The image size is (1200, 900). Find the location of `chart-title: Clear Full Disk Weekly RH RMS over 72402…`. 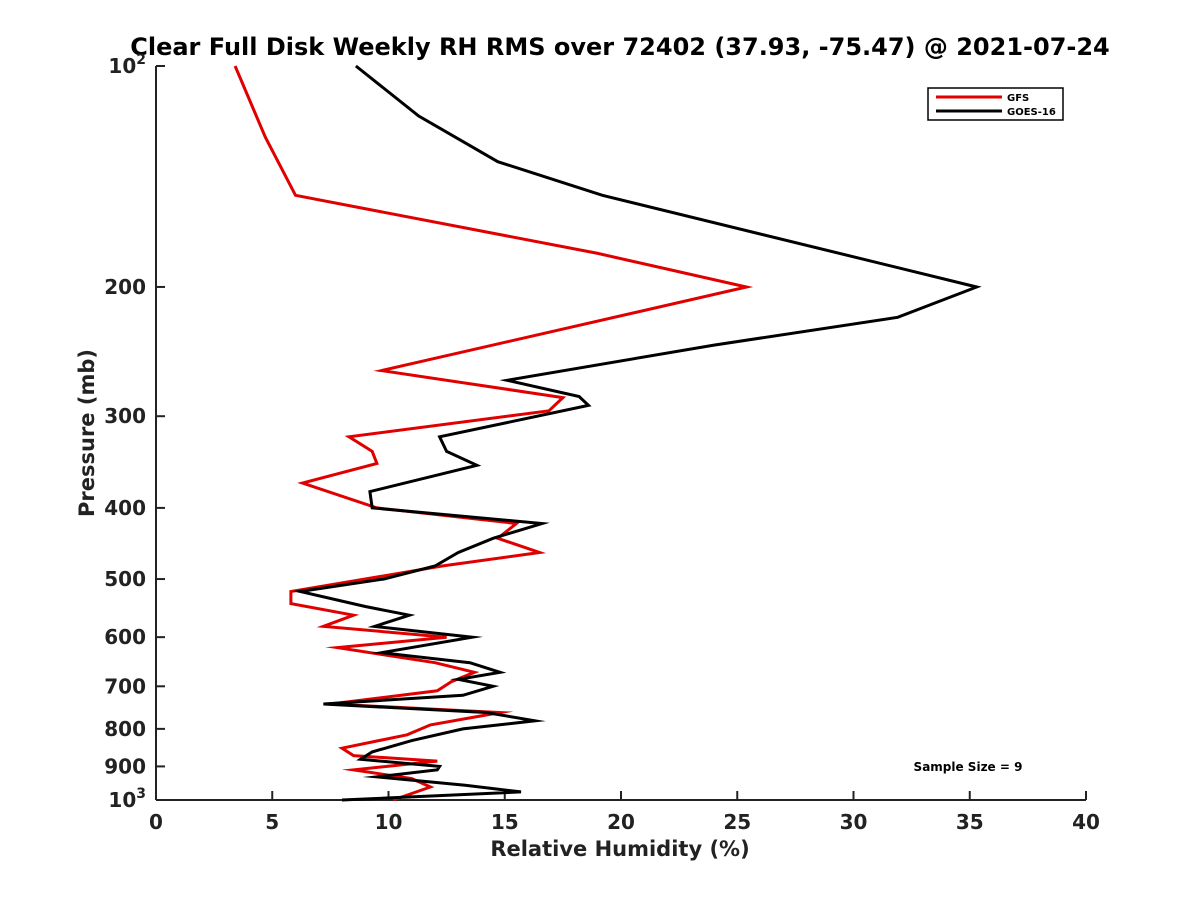

chart-title: Clear Full Disk Weekly RH RMS over 72402… is located at coordinates (620, 47).